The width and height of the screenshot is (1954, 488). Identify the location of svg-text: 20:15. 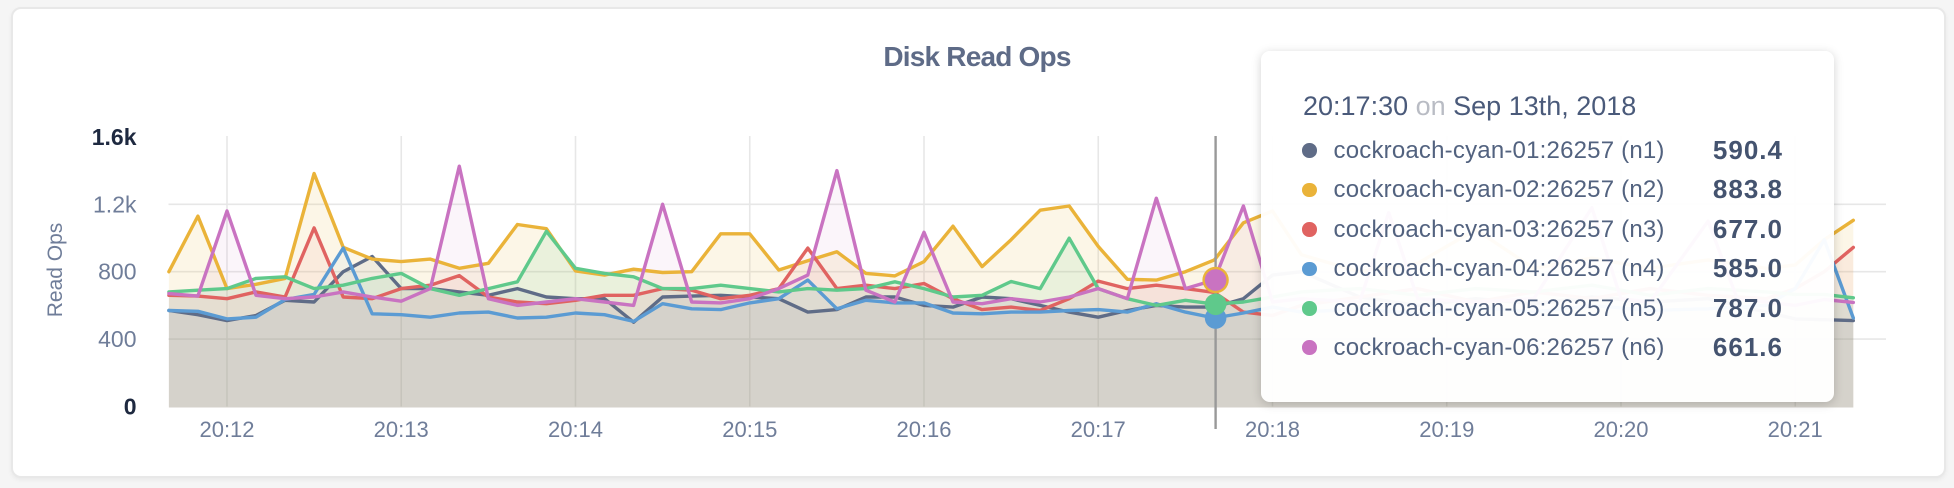
(749, 429).